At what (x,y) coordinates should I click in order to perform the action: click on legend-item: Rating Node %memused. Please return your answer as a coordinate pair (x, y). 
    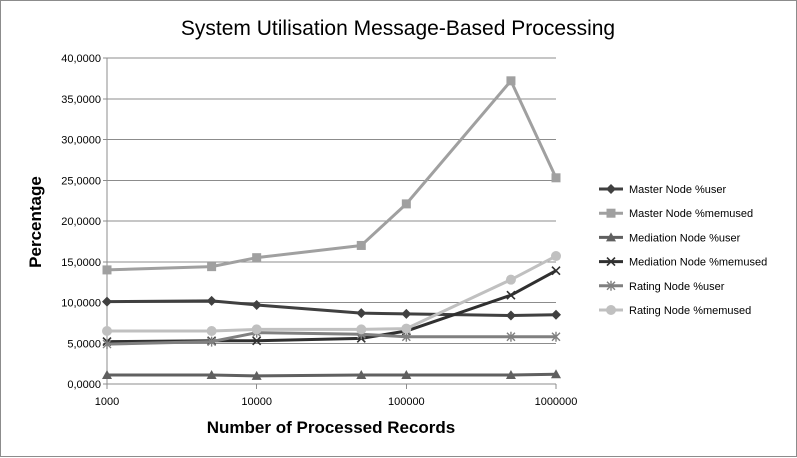
    Looking at the image, I should click on (675, 311).